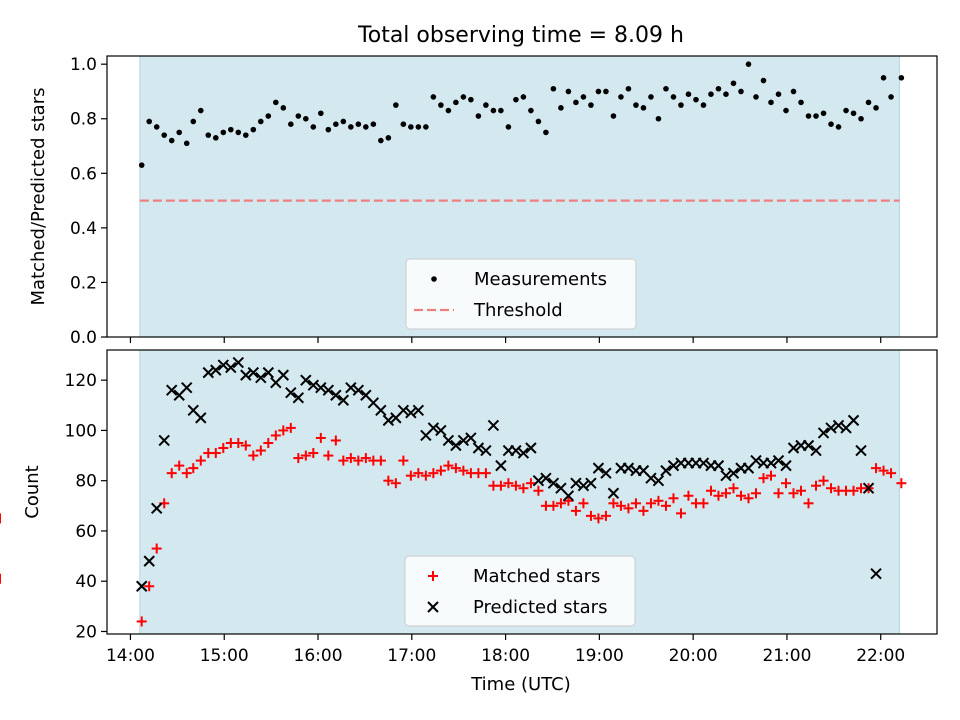  I want to click on legend-box, so click(520, 591).